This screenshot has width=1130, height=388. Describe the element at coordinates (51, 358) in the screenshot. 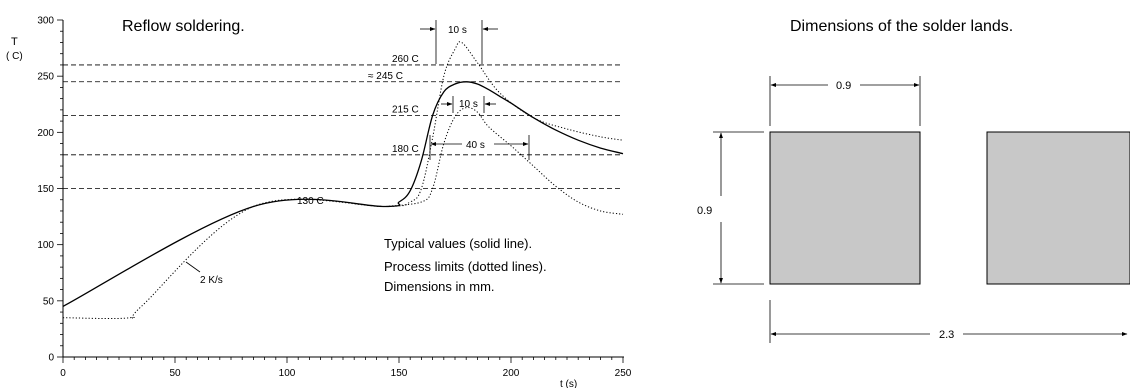

I see `y-tick-label: 0` at that location.